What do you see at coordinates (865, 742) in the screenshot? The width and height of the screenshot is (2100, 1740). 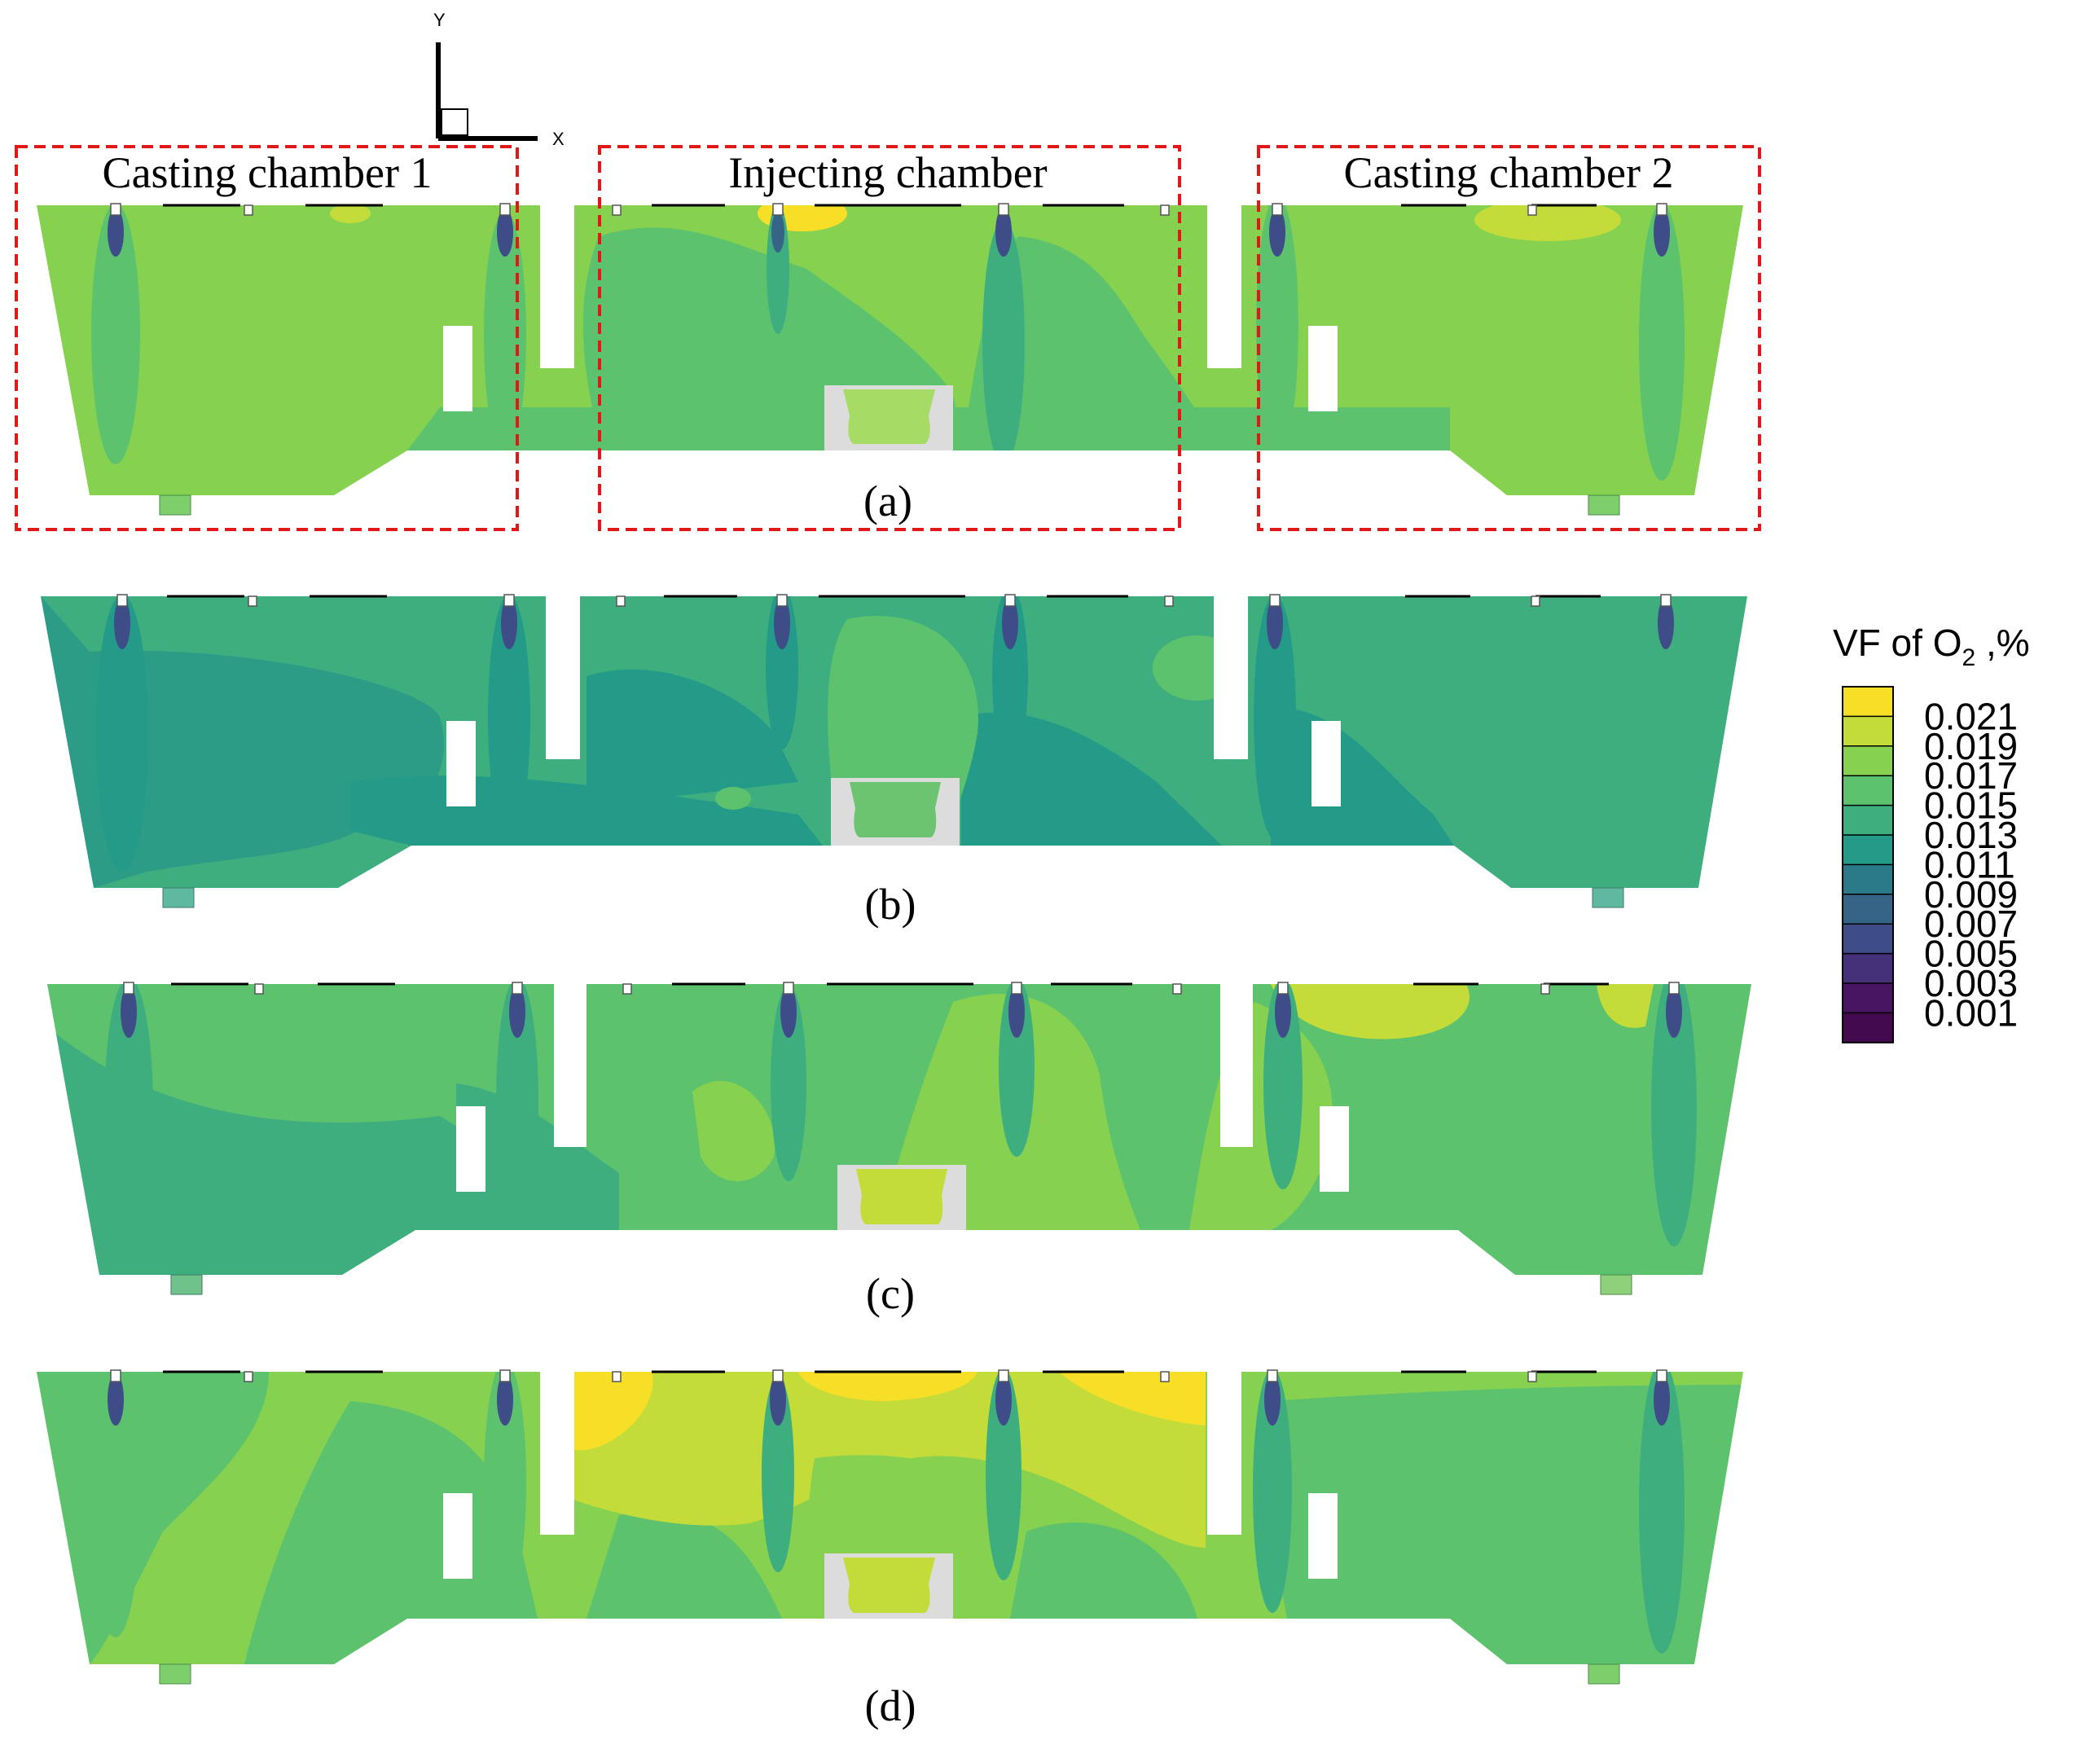 I see `panel-b-contours` at bounding box center [865, 742].